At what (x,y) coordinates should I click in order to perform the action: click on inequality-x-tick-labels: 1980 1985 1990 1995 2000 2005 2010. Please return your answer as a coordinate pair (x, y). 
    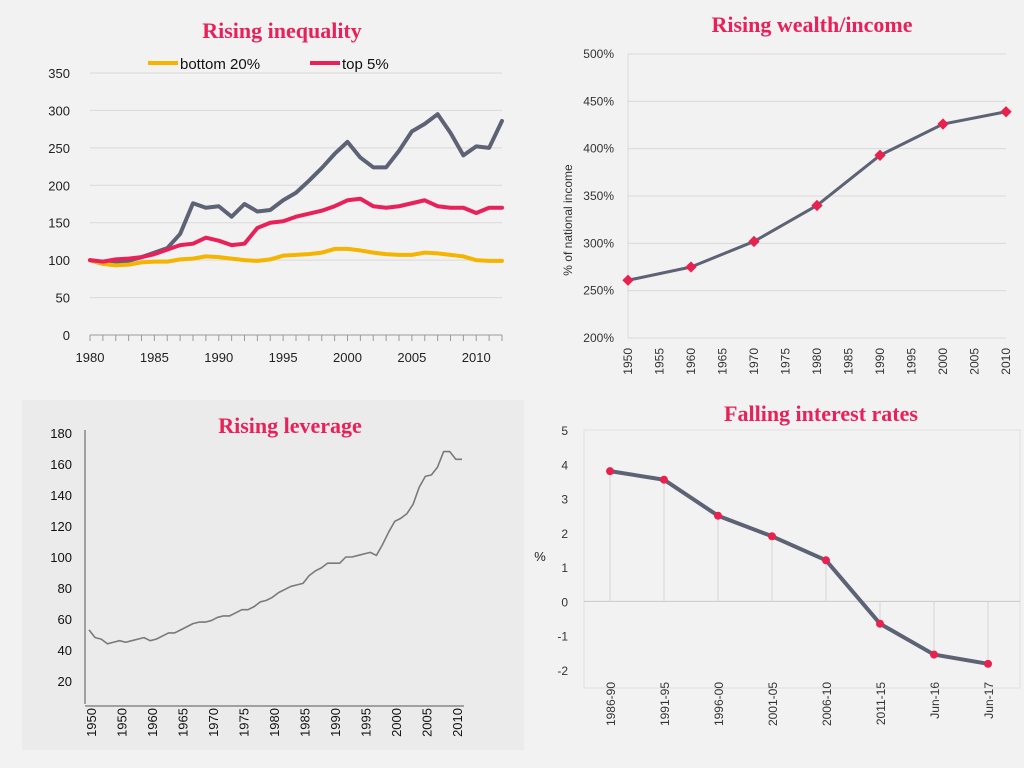
    Looking at the image, I should click on (283, 357).